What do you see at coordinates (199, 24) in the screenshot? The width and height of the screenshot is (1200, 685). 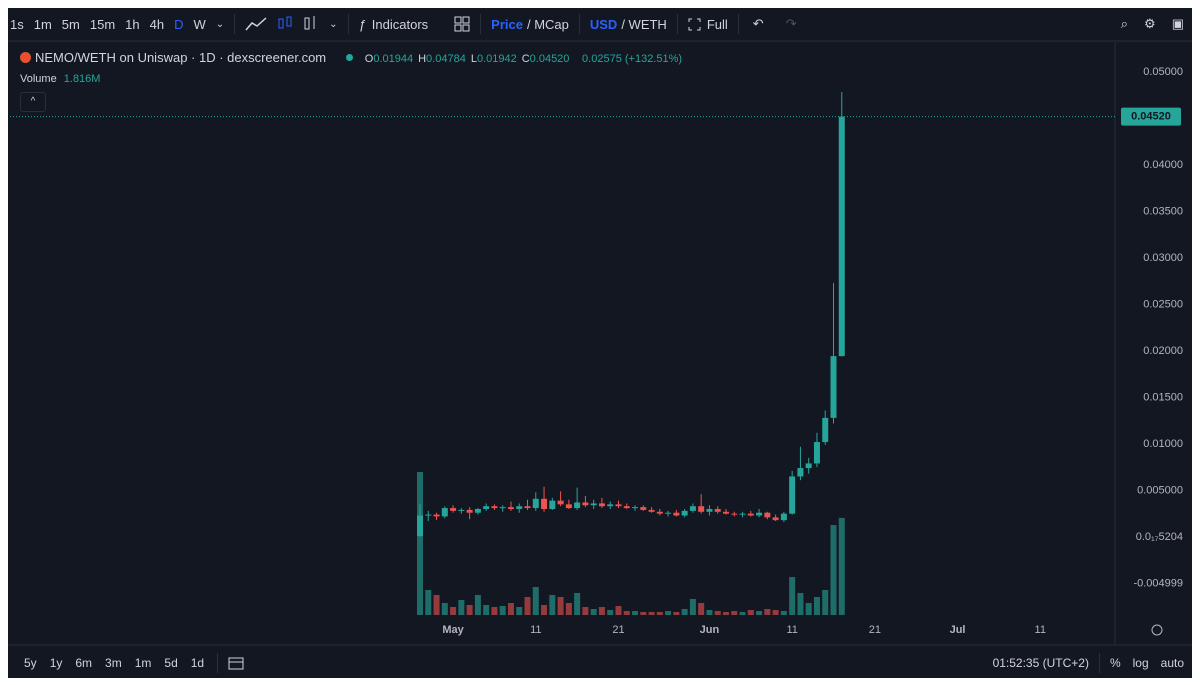 I see `interval-button: W` at bounding box center [199, 24].